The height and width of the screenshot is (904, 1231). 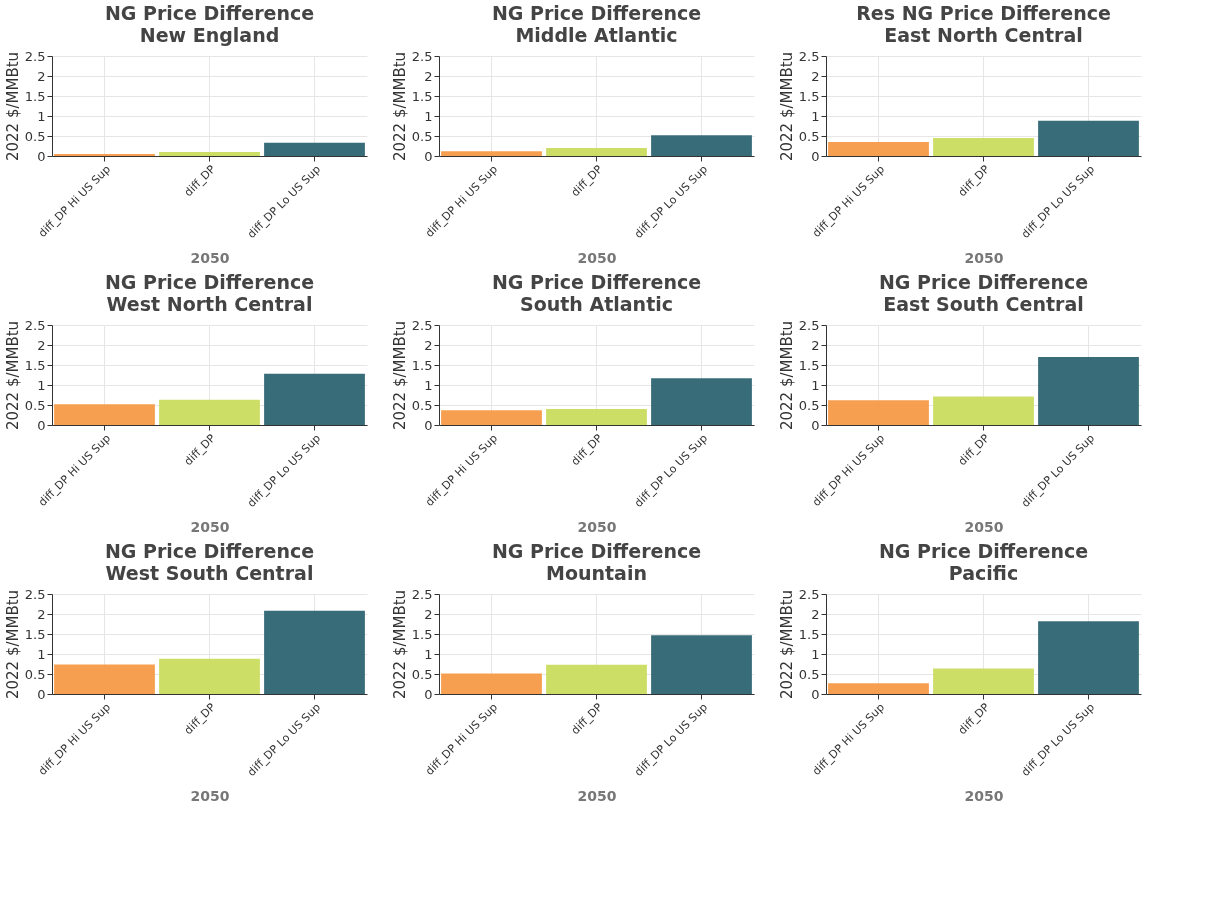 I want to click on chart-title: Res NG Price Difference, so click(x=983, y=13).